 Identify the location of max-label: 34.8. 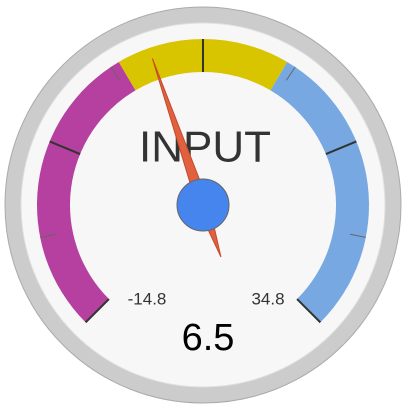
(267, 298).